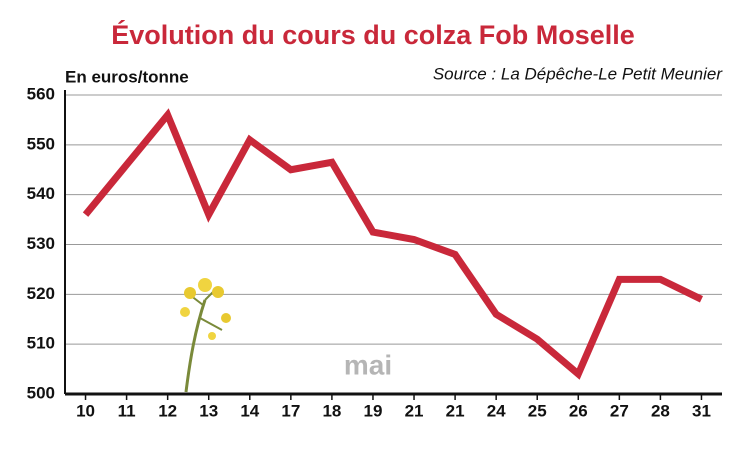 The image size is (747, 451). I want to click on x-tick-label: 10, so click(85, 410).